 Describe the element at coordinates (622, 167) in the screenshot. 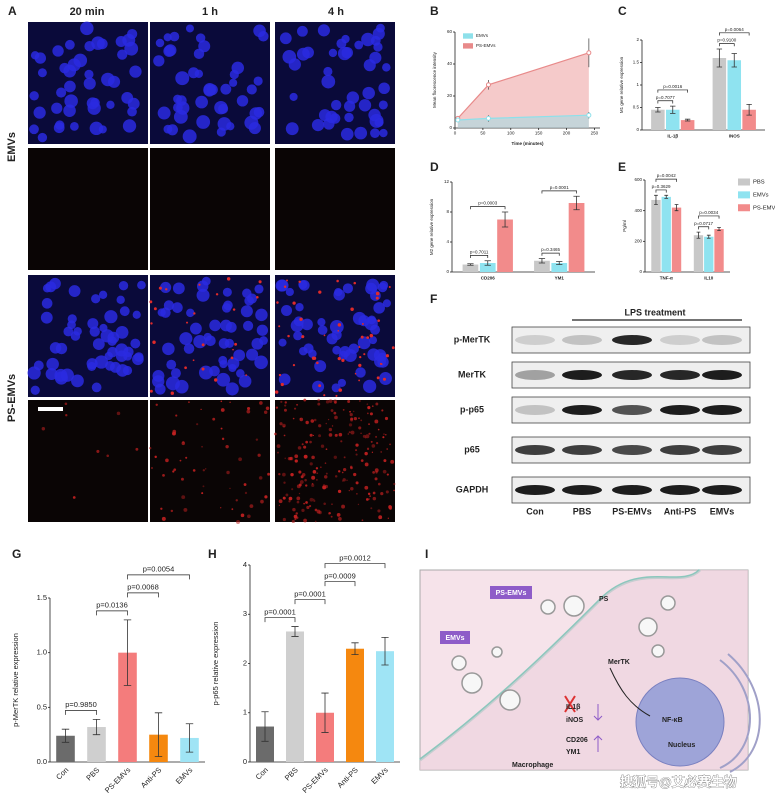

I see `panel-label: E` at that location.